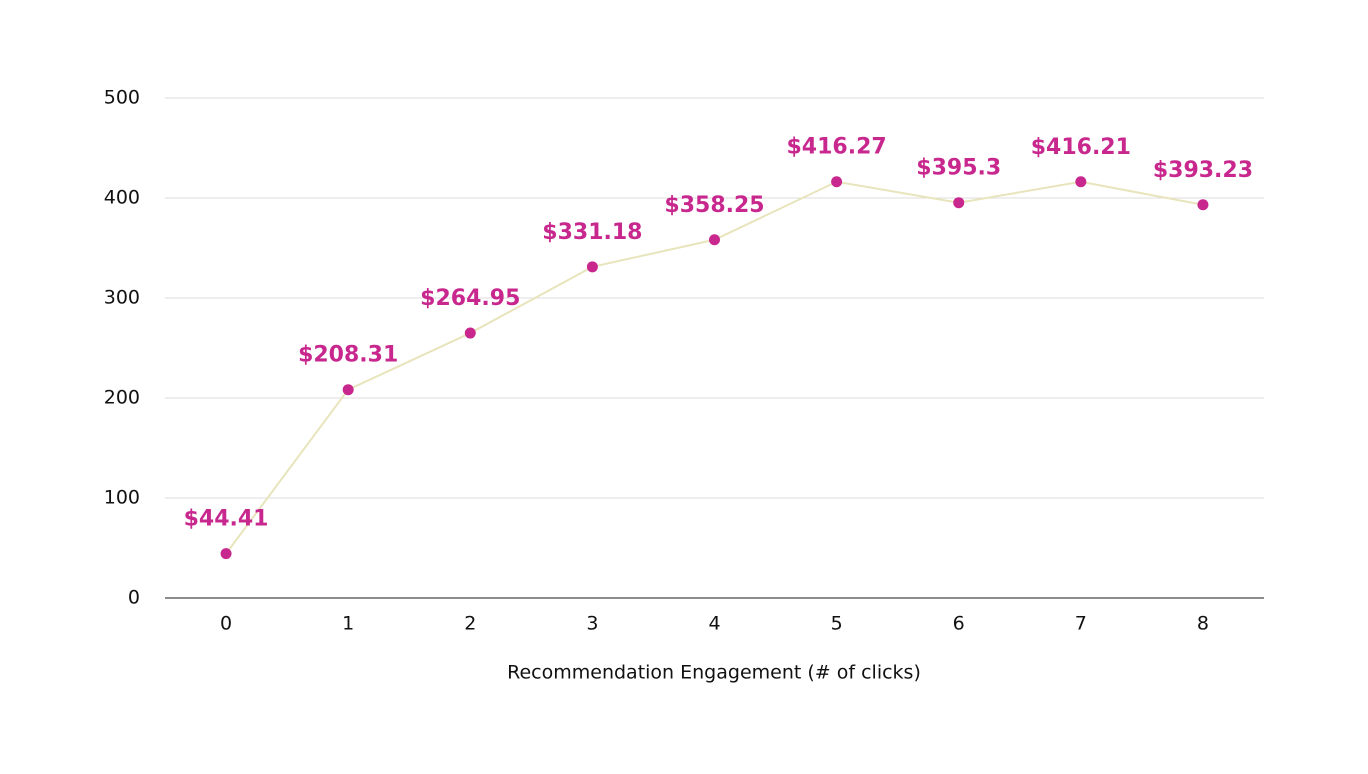 The height and width of the screenshot is (774, 1368). I want to click on value-label: $358.25, so click(714, 205).